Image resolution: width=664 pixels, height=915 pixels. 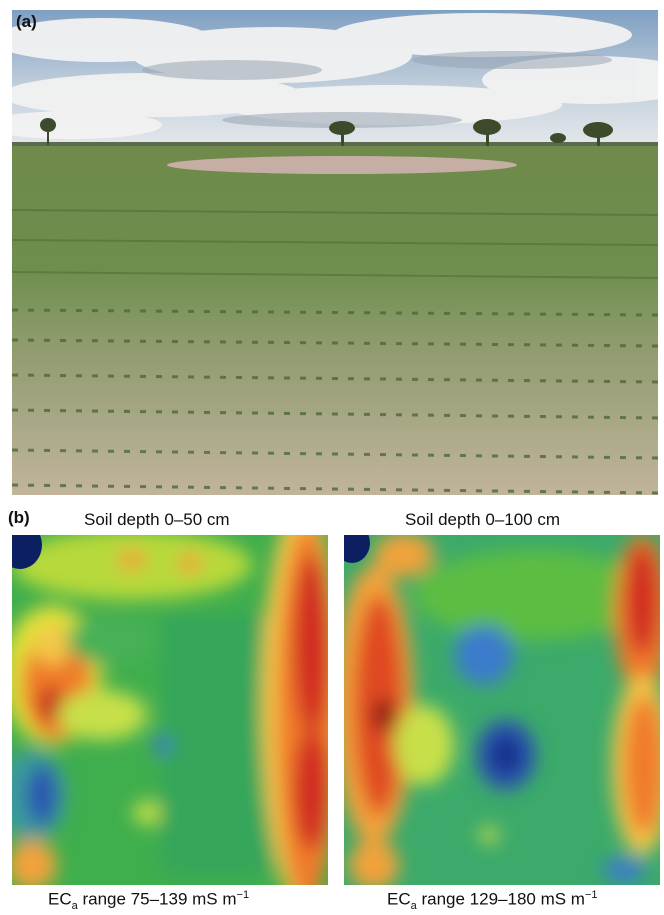 What do you see at coordinates (26, 21) in the screenshot?
I see `panel-a-label: (a)` at bounding box center [26, 21].